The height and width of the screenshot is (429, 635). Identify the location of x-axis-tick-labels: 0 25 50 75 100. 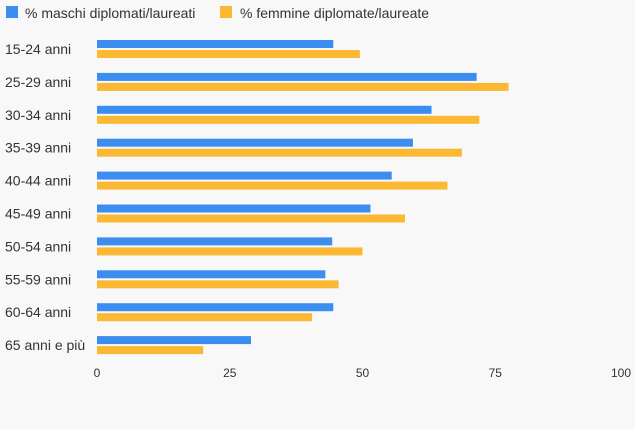
(363, 373).